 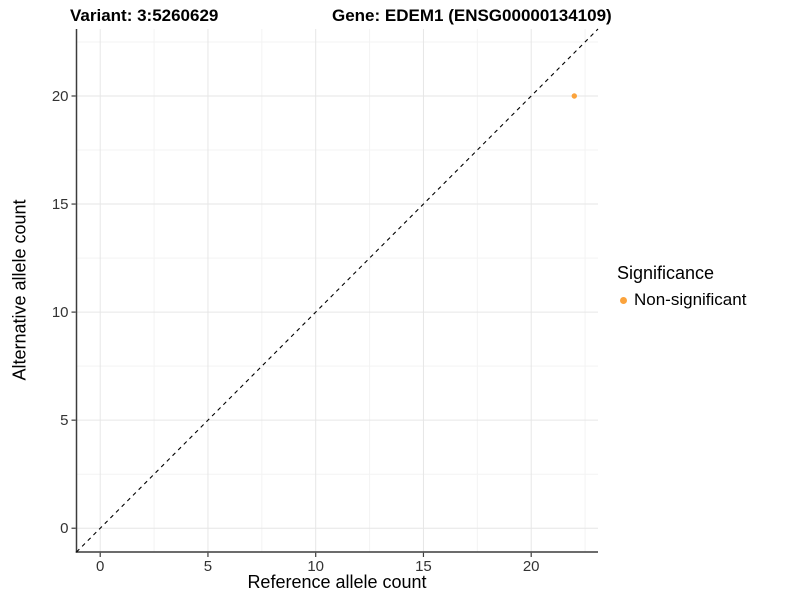 I want to click on data-point, so click(x=574, y=96).